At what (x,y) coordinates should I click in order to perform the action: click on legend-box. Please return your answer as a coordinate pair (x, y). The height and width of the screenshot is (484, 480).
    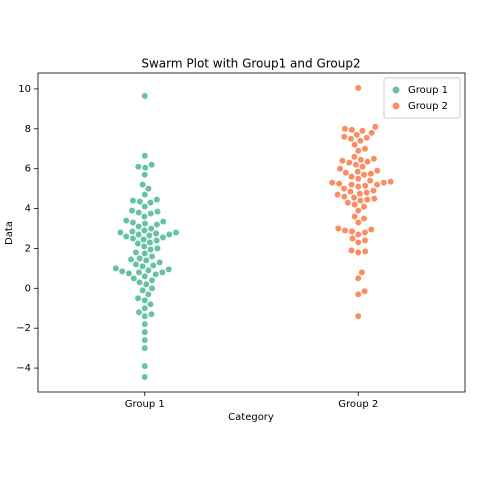
    Looking at the image, I should click on (422, 98).